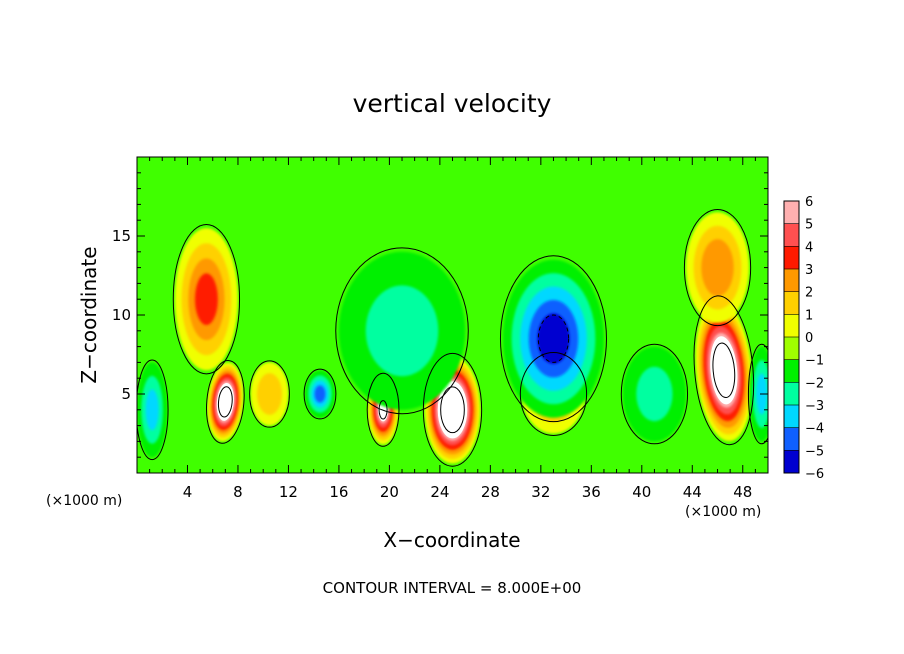 Image resolution: width=904 pixels, height=654 pixels. I want to click on field-level--5, so click(553, 338).